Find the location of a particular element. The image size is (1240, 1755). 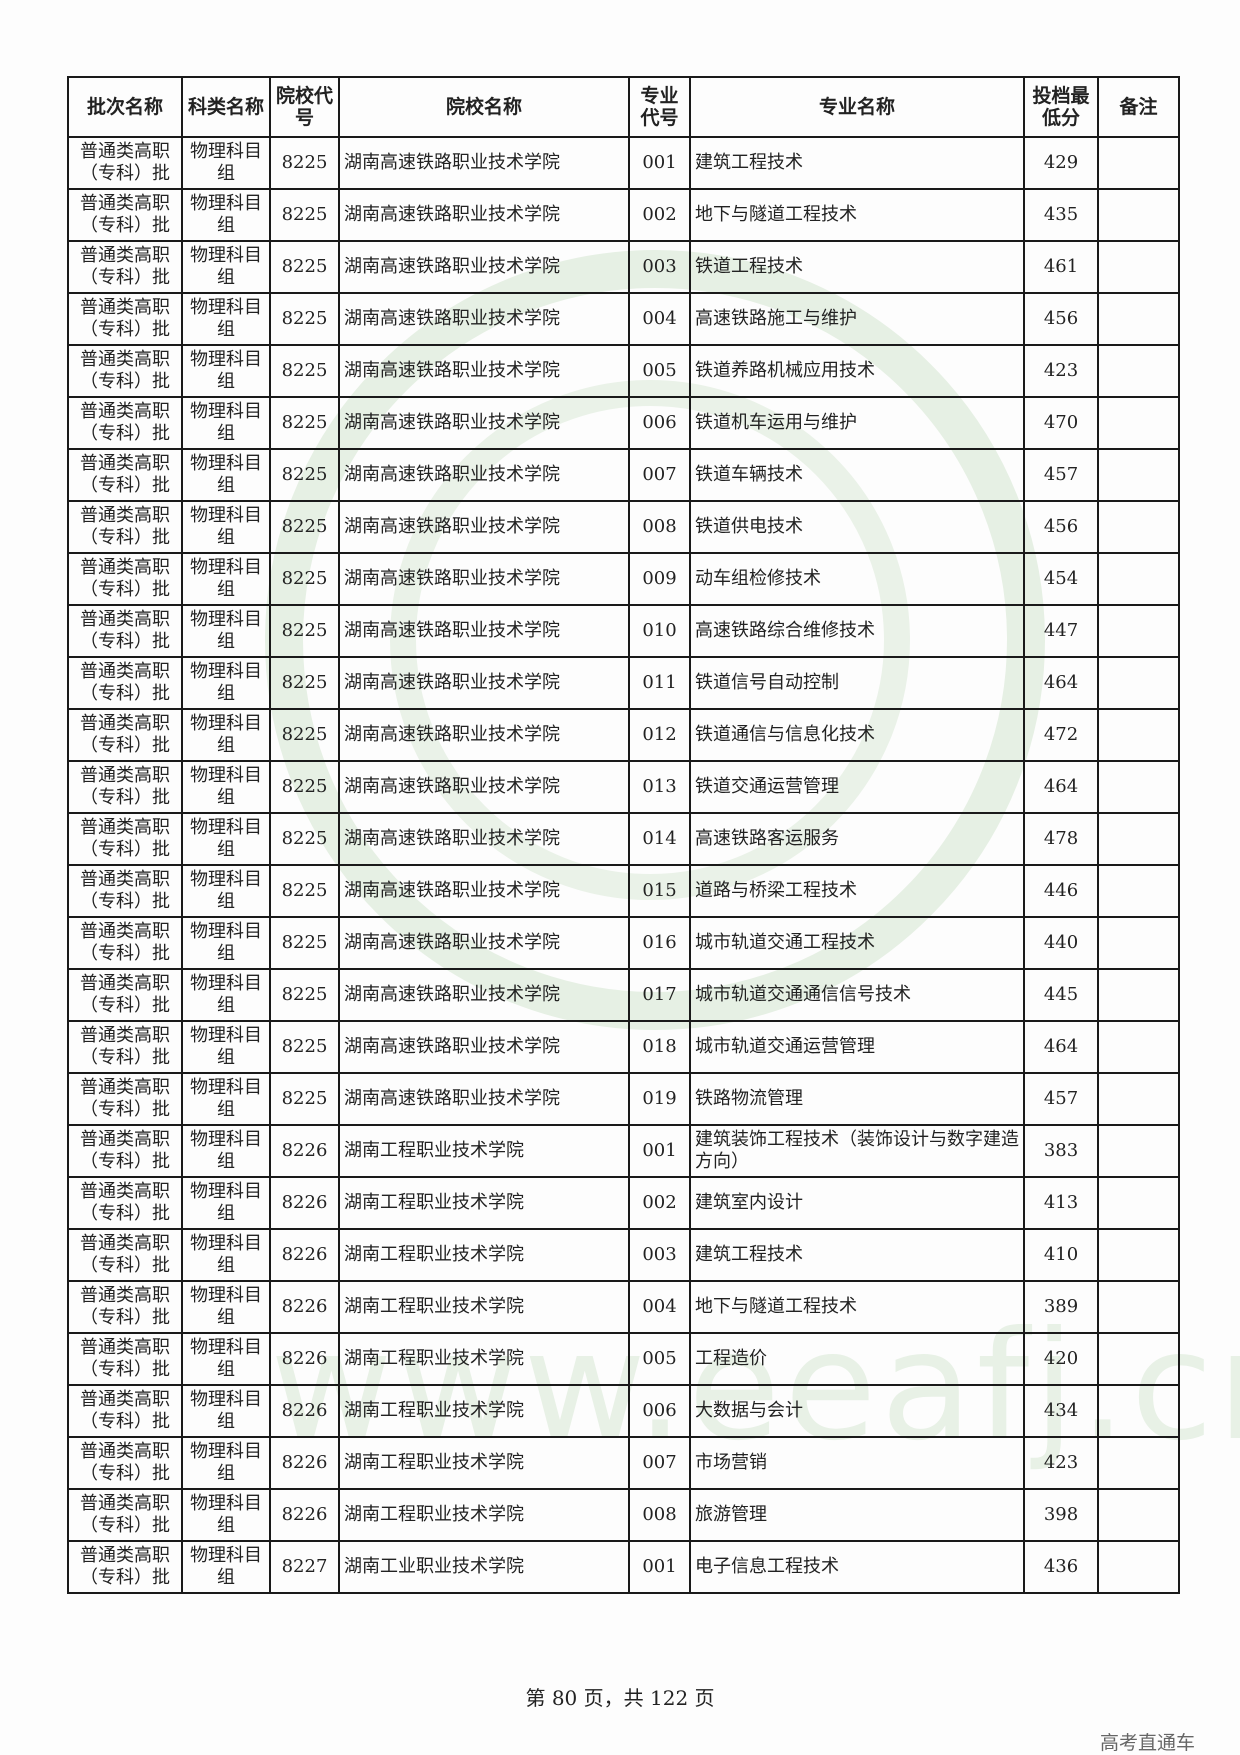

cell-major: 高速铁路施工与维护 is located at coordinates (857, 319).